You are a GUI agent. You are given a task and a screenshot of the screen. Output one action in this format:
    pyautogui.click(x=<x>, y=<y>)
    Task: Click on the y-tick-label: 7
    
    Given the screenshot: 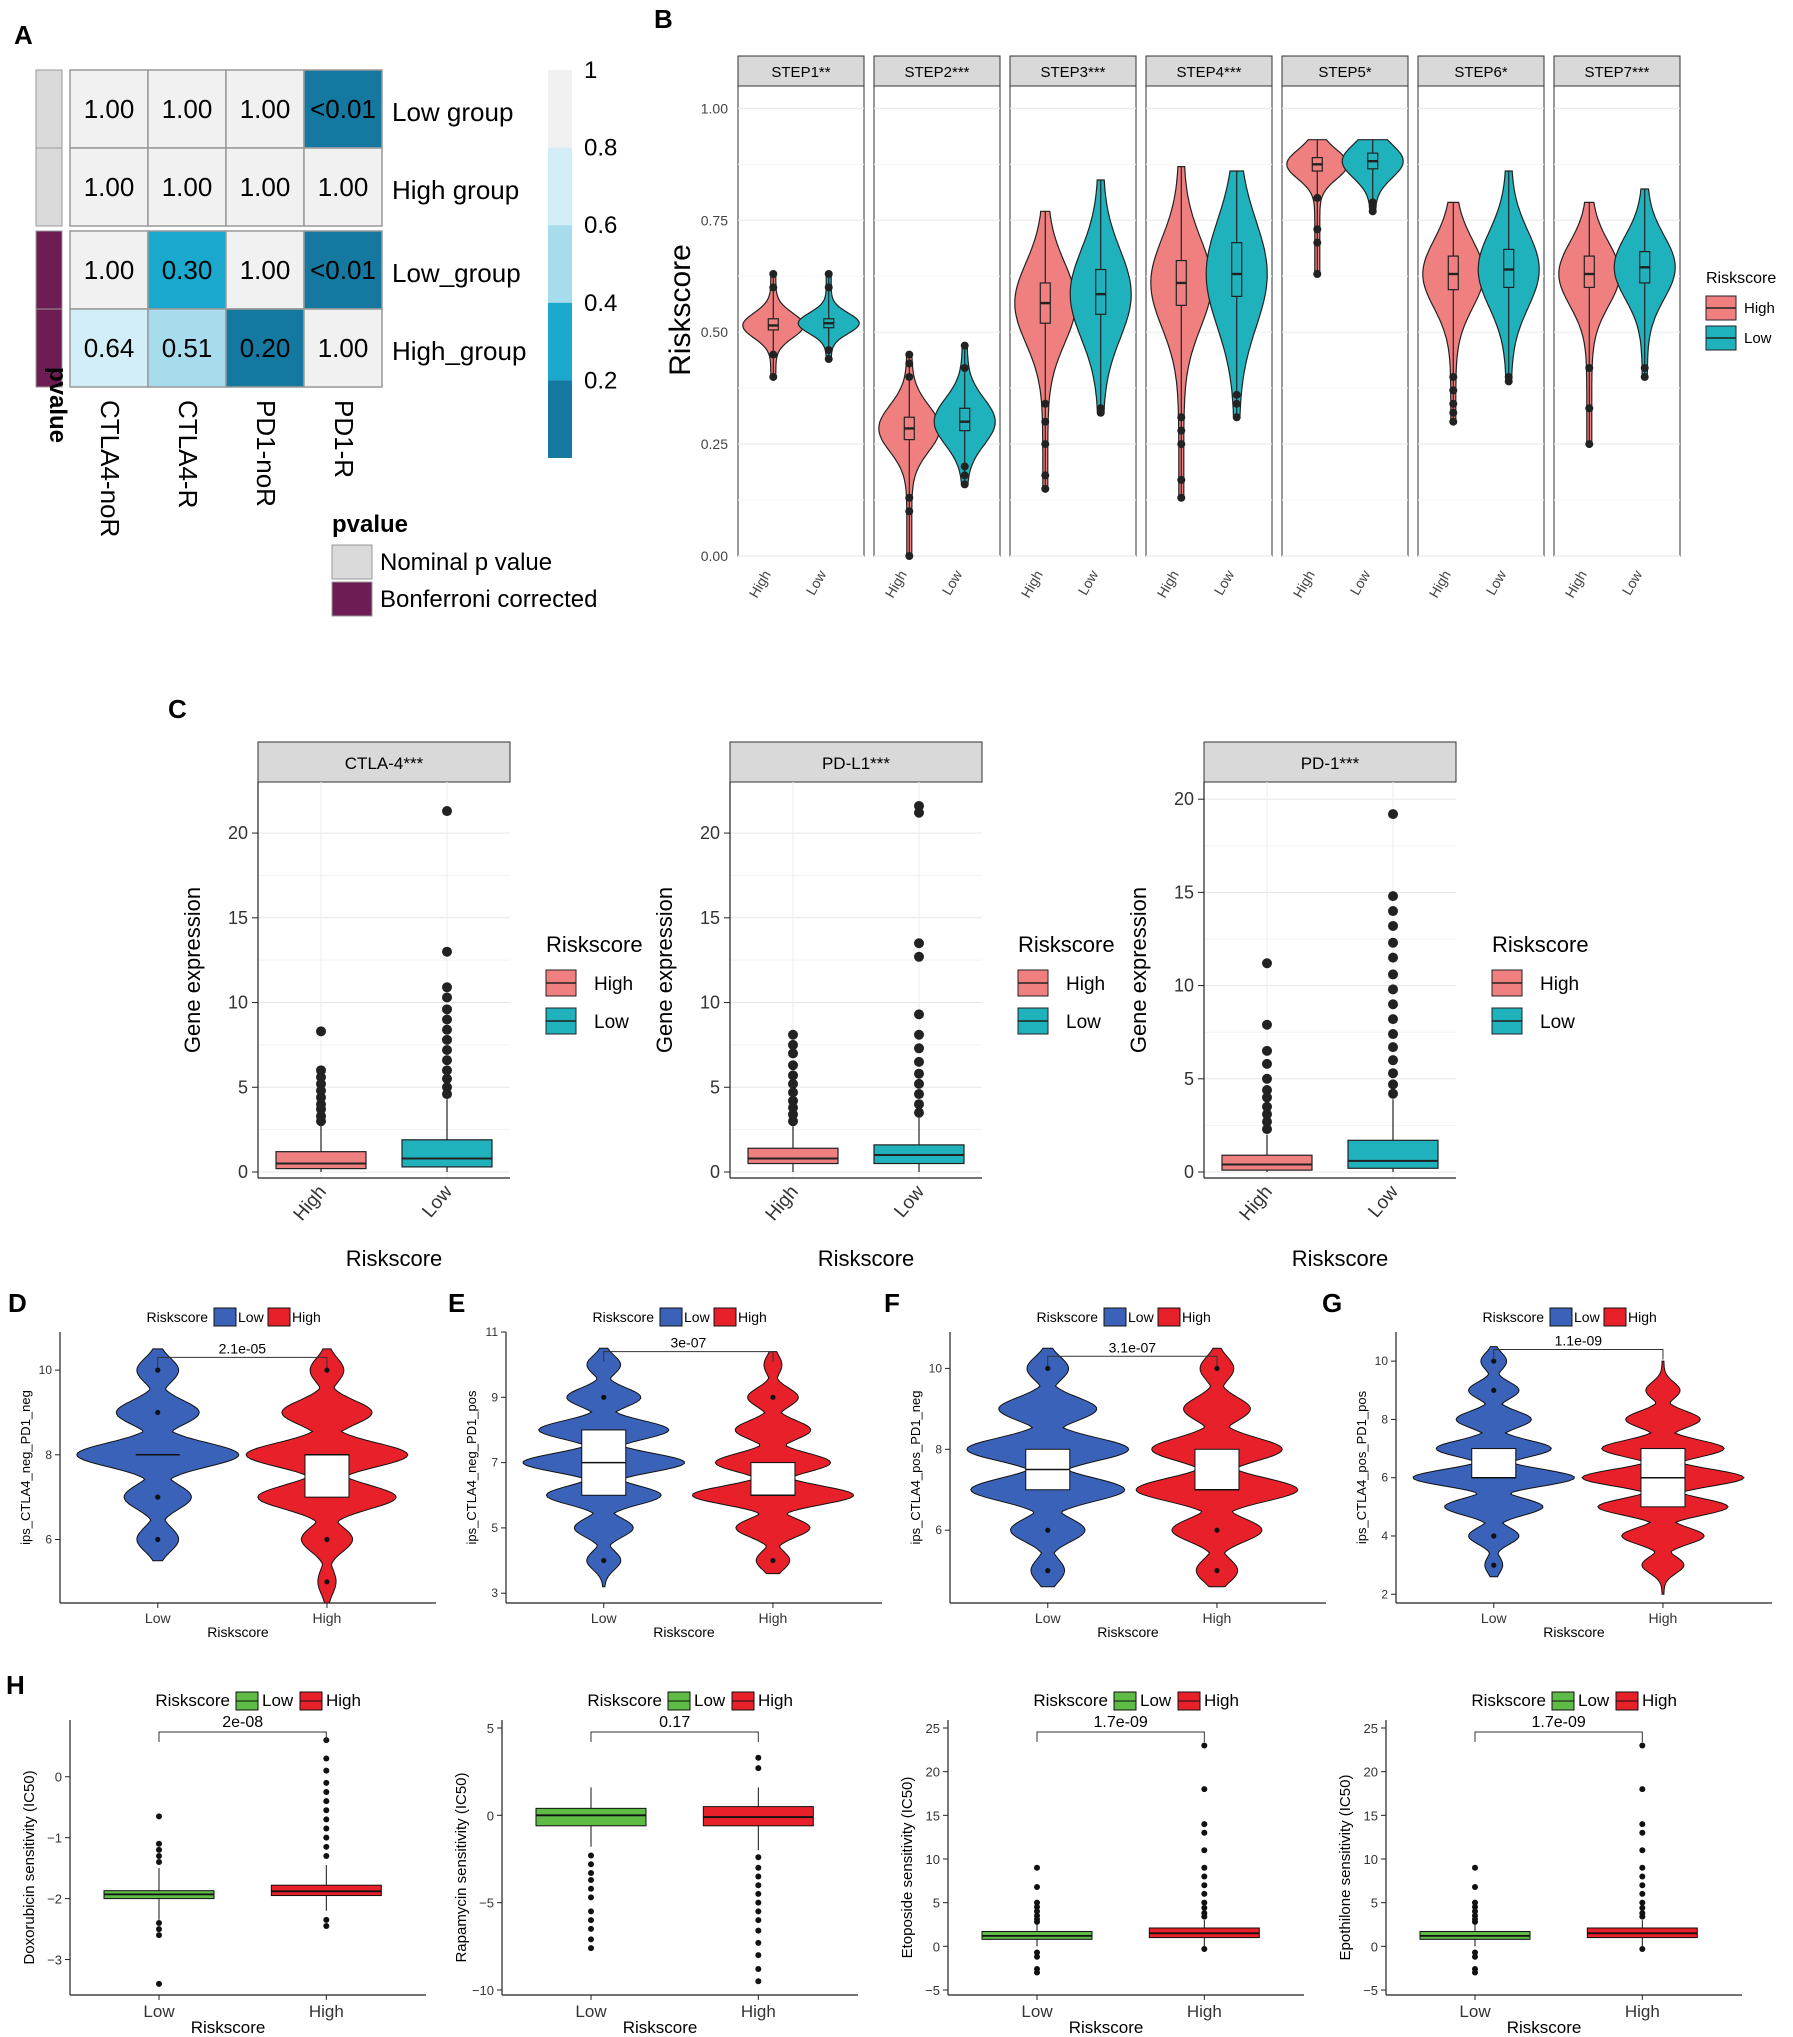 What is the action you would take?
    pyautogui.click(x=494, y=1463)
    